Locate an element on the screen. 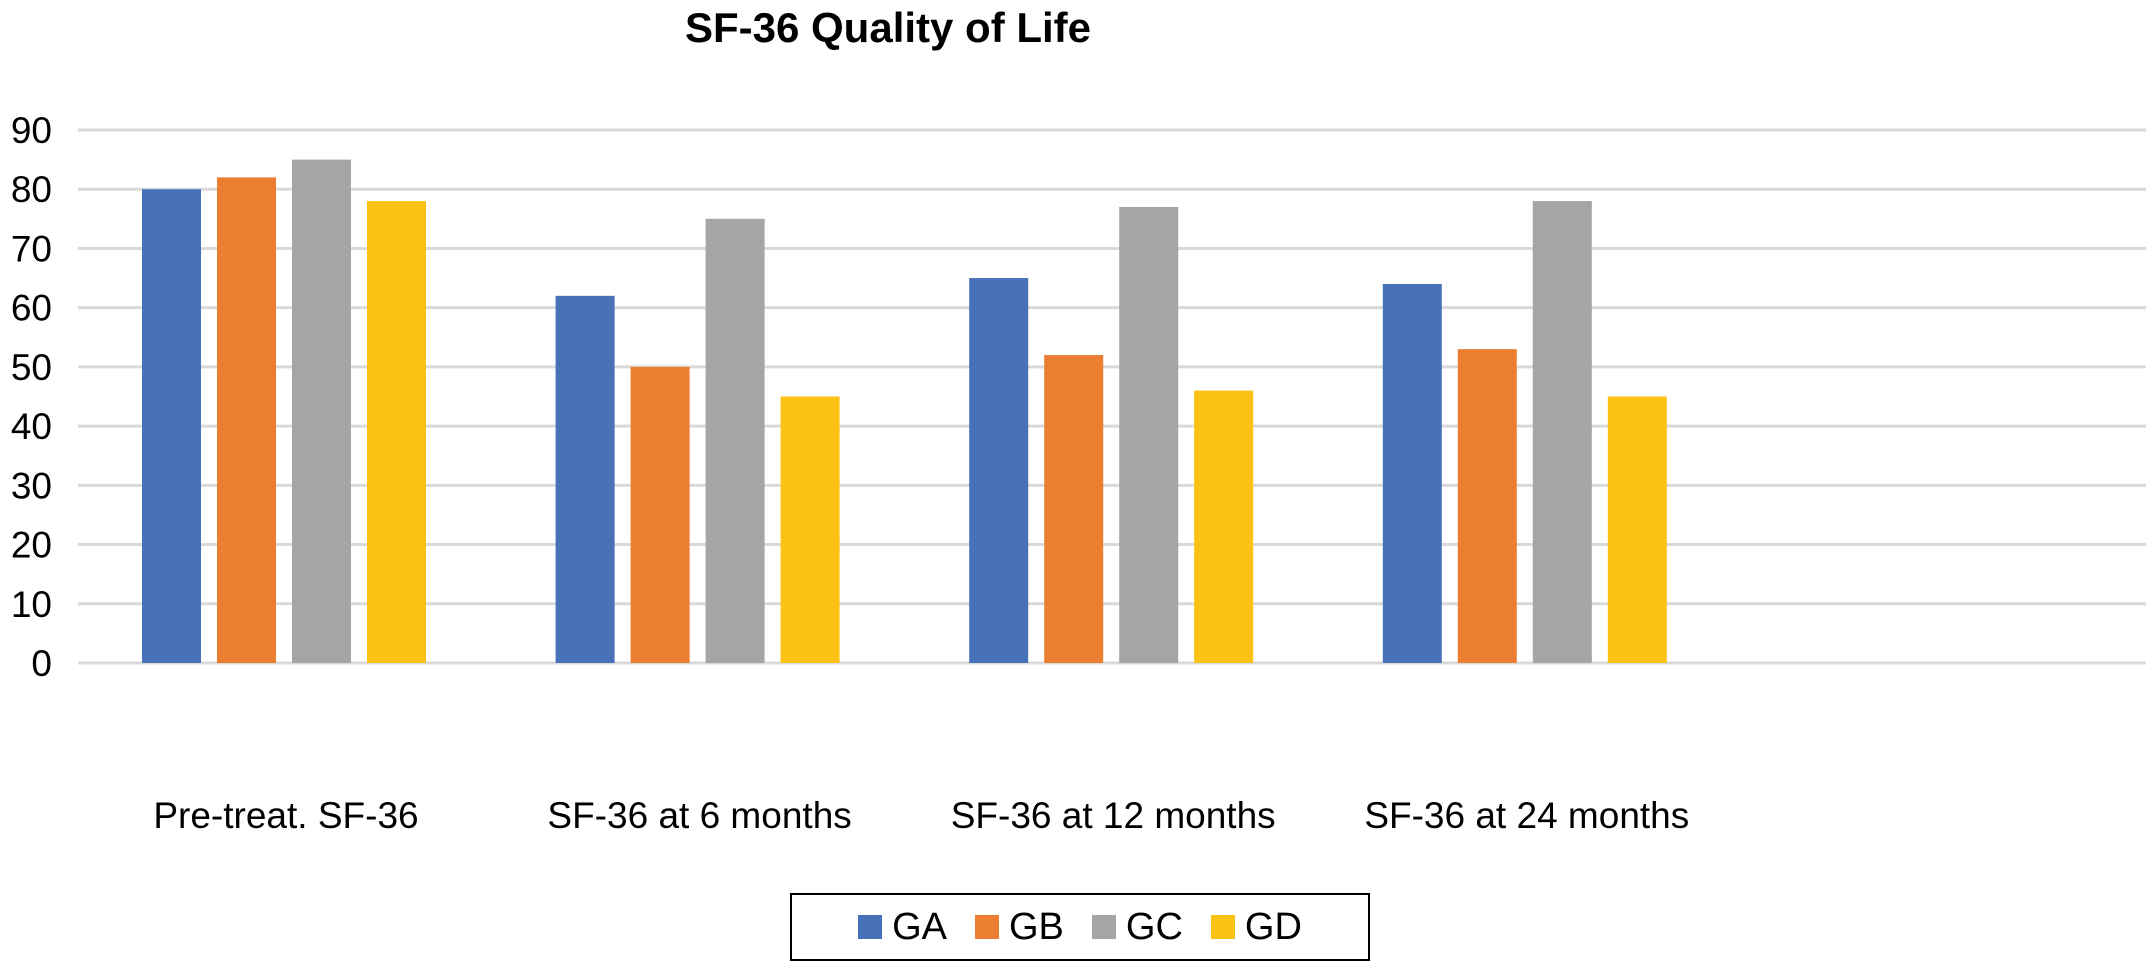  chart-title: SF-36 Quality of Life is located at coordinates (888, 27).